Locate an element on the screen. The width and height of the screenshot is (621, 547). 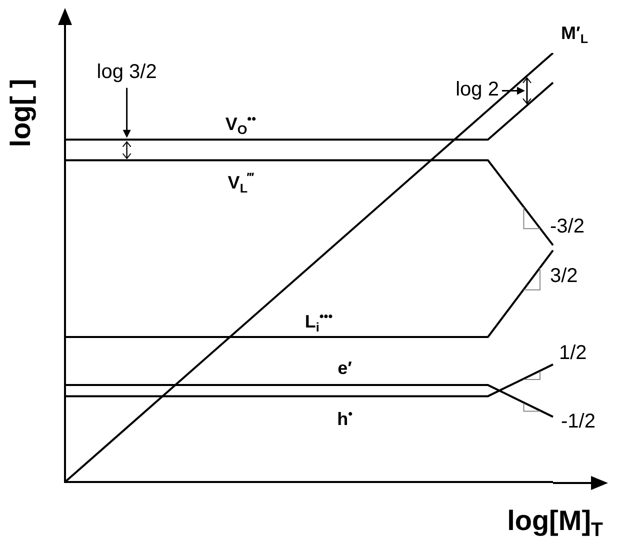
series-label: e′ is located at coordinates (345, 368).